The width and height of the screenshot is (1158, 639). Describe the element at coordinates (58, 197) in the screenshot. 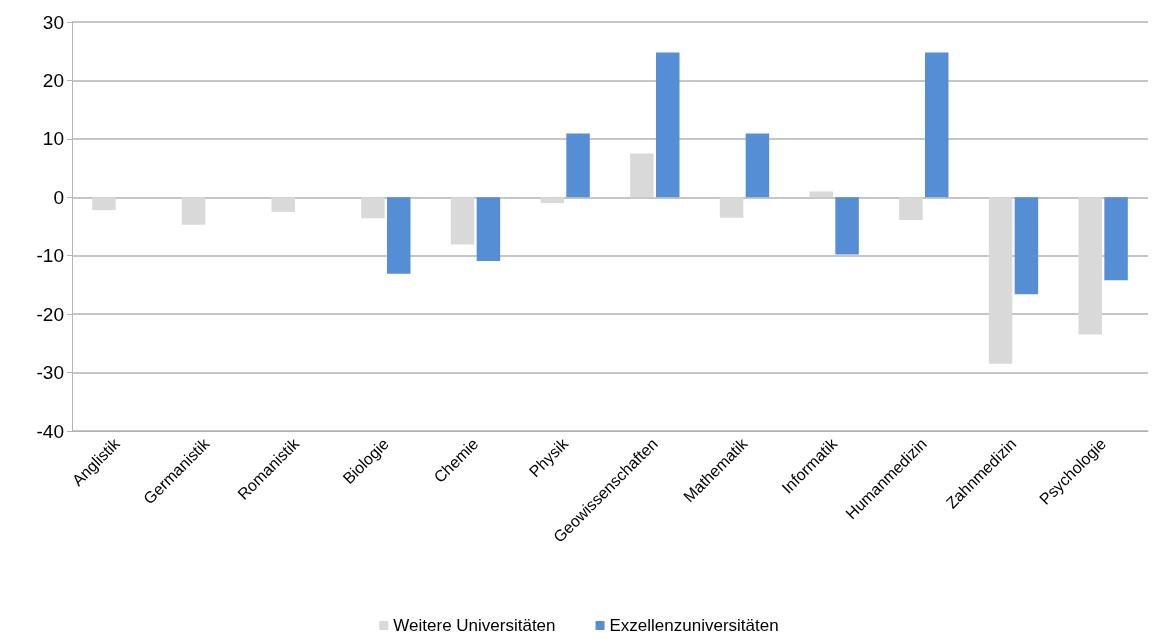

I see `y-tick-label: 0` at that location.